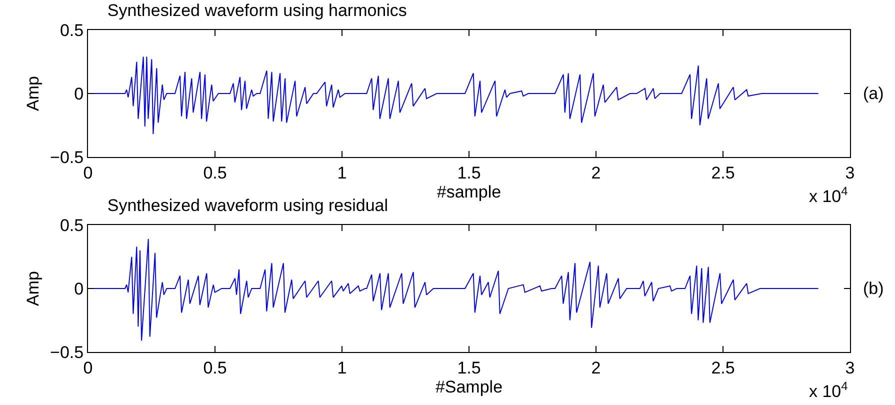  What do you see at coordinates (469, 192) in the screenshot?
I see `x-axis-title: #sample` at bounding box center [469, 192].